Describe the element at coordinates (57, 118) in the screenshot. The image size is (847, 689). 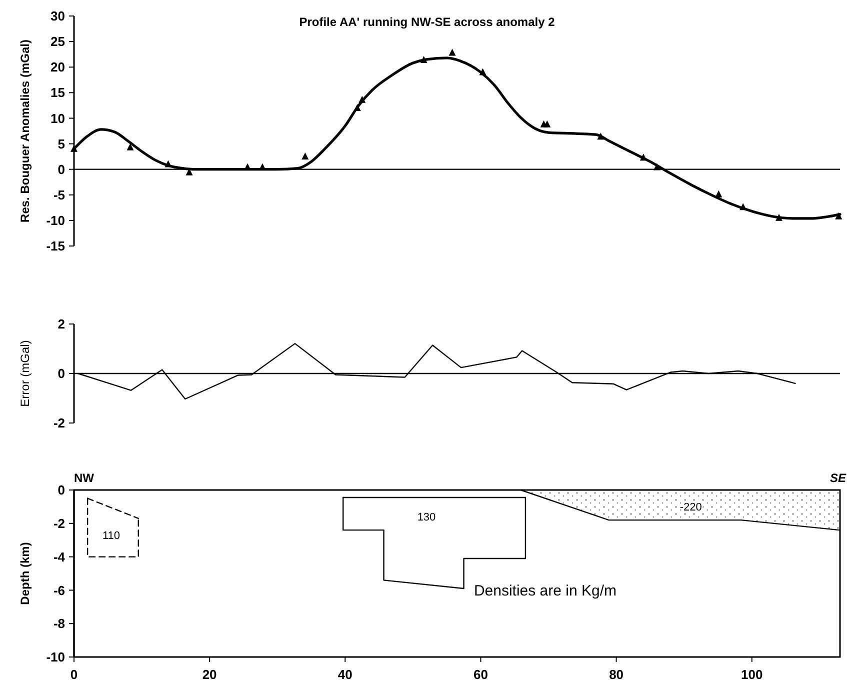
I see `y-tick-label: 10` at that location.